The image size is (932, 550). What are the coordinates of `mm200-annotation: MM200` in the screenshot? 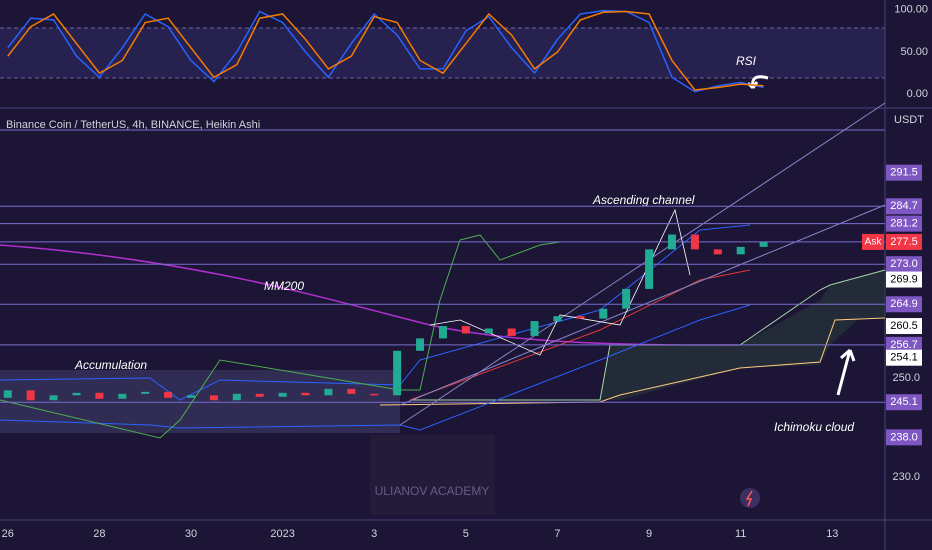 It's located at (284, 286).